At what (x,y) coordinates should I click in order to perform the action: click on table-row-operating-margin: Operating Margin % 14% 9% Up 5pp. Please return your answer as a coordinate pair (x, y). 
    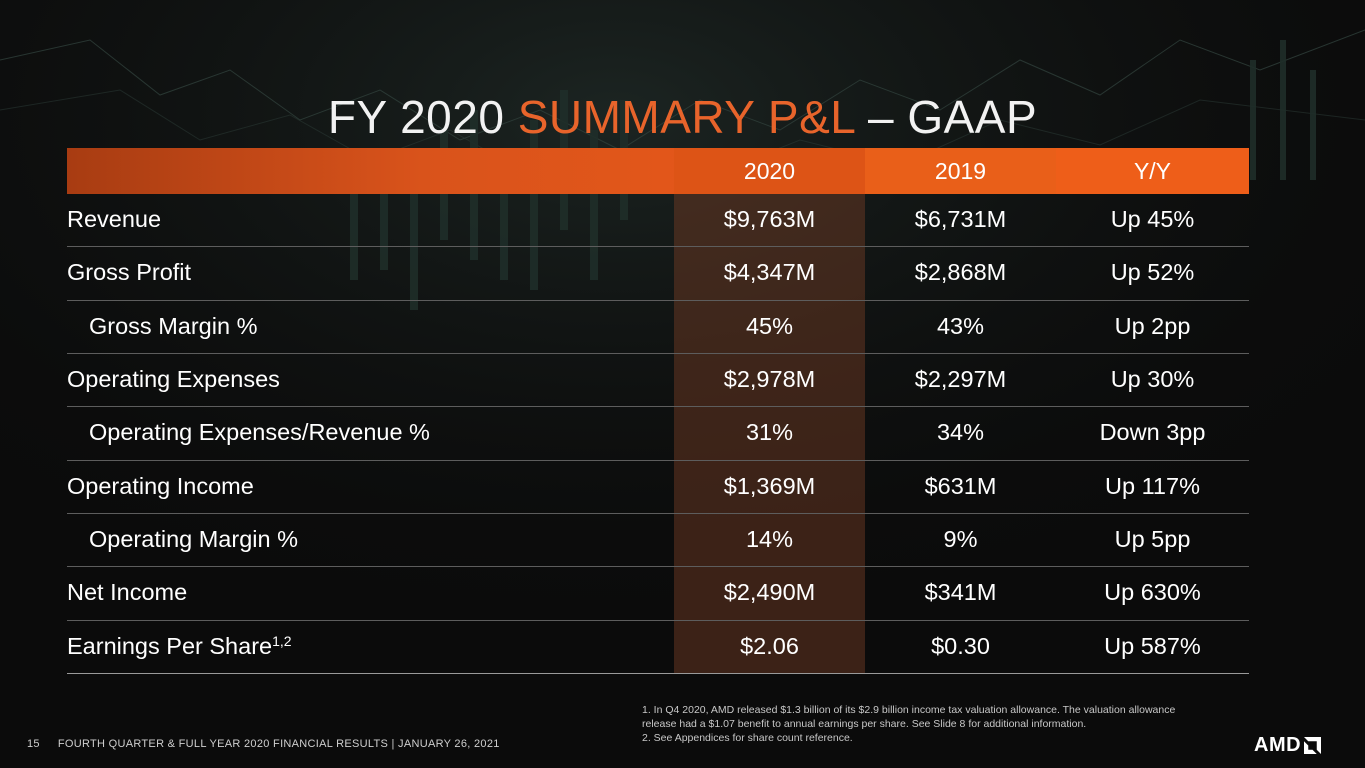
    Looking at the image, I should click on (658, 541).